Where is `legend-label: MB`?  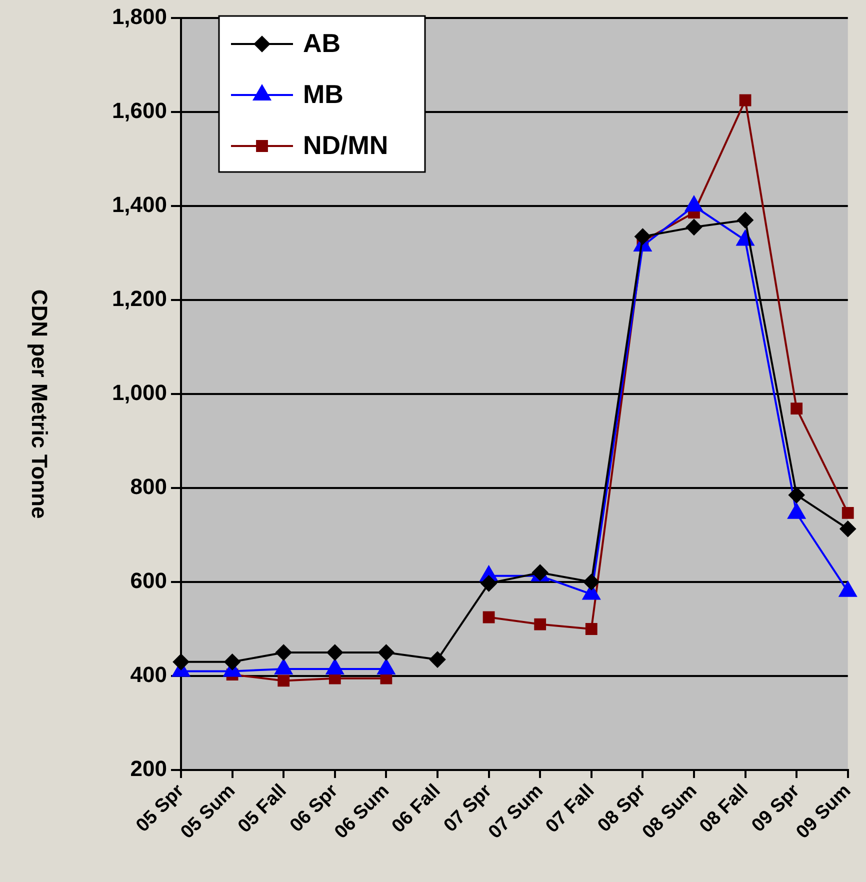
legend-label: MB is located at coordinates (323, 94).